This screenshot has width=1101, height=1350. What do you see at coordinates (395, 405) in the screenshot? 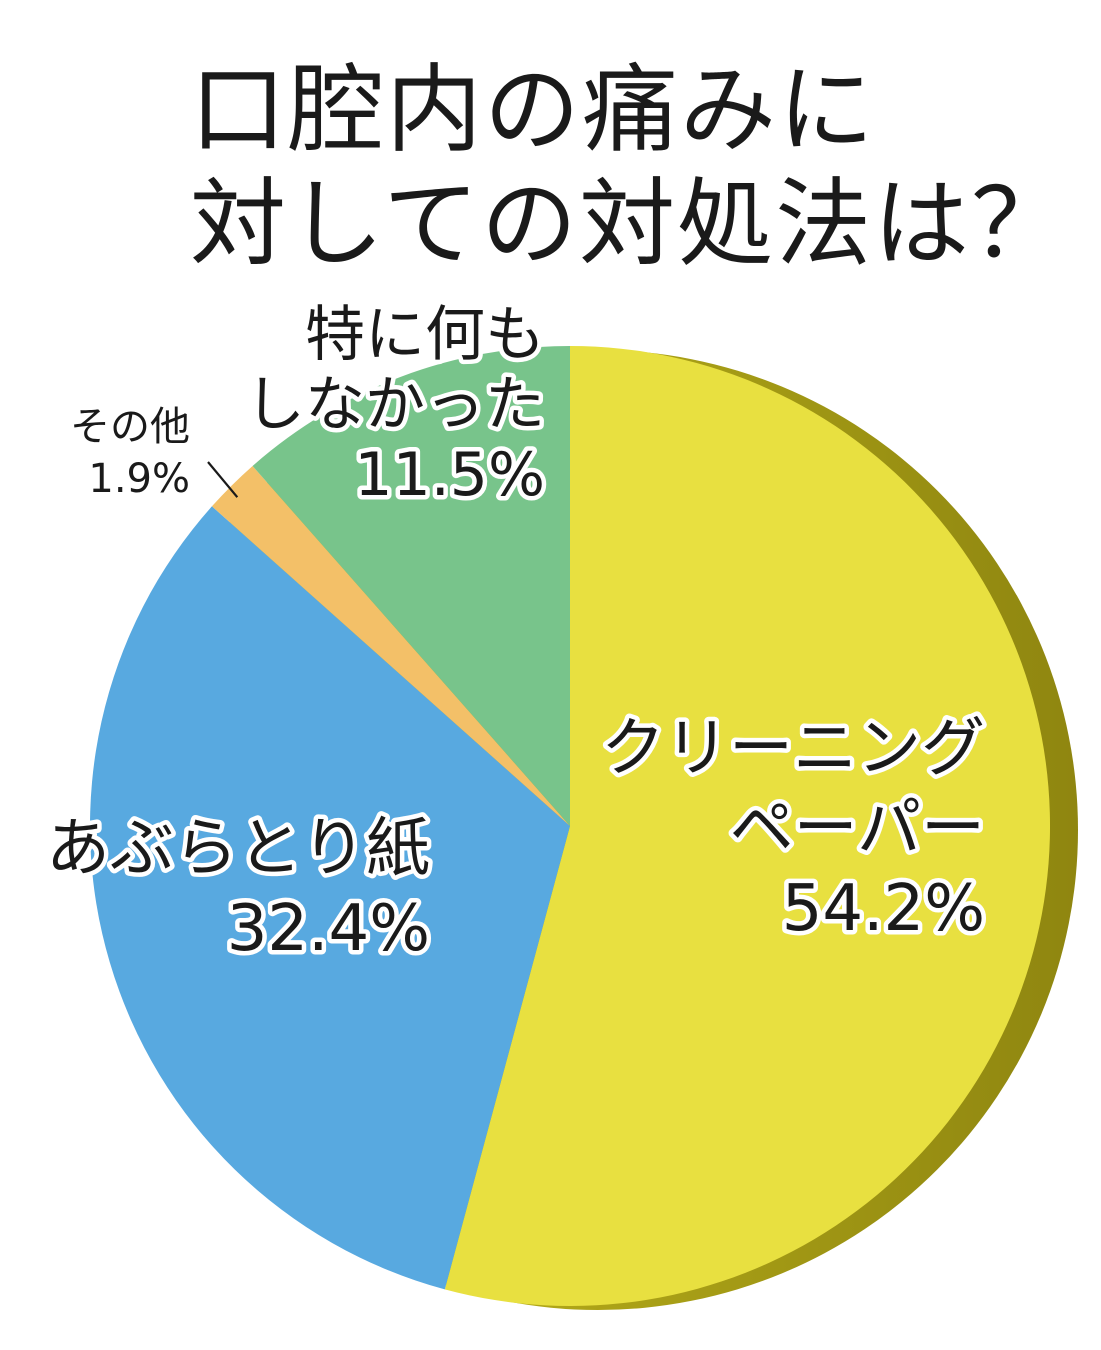
I see `slice-label-3: しなかった` at bounding box center [395, 405].